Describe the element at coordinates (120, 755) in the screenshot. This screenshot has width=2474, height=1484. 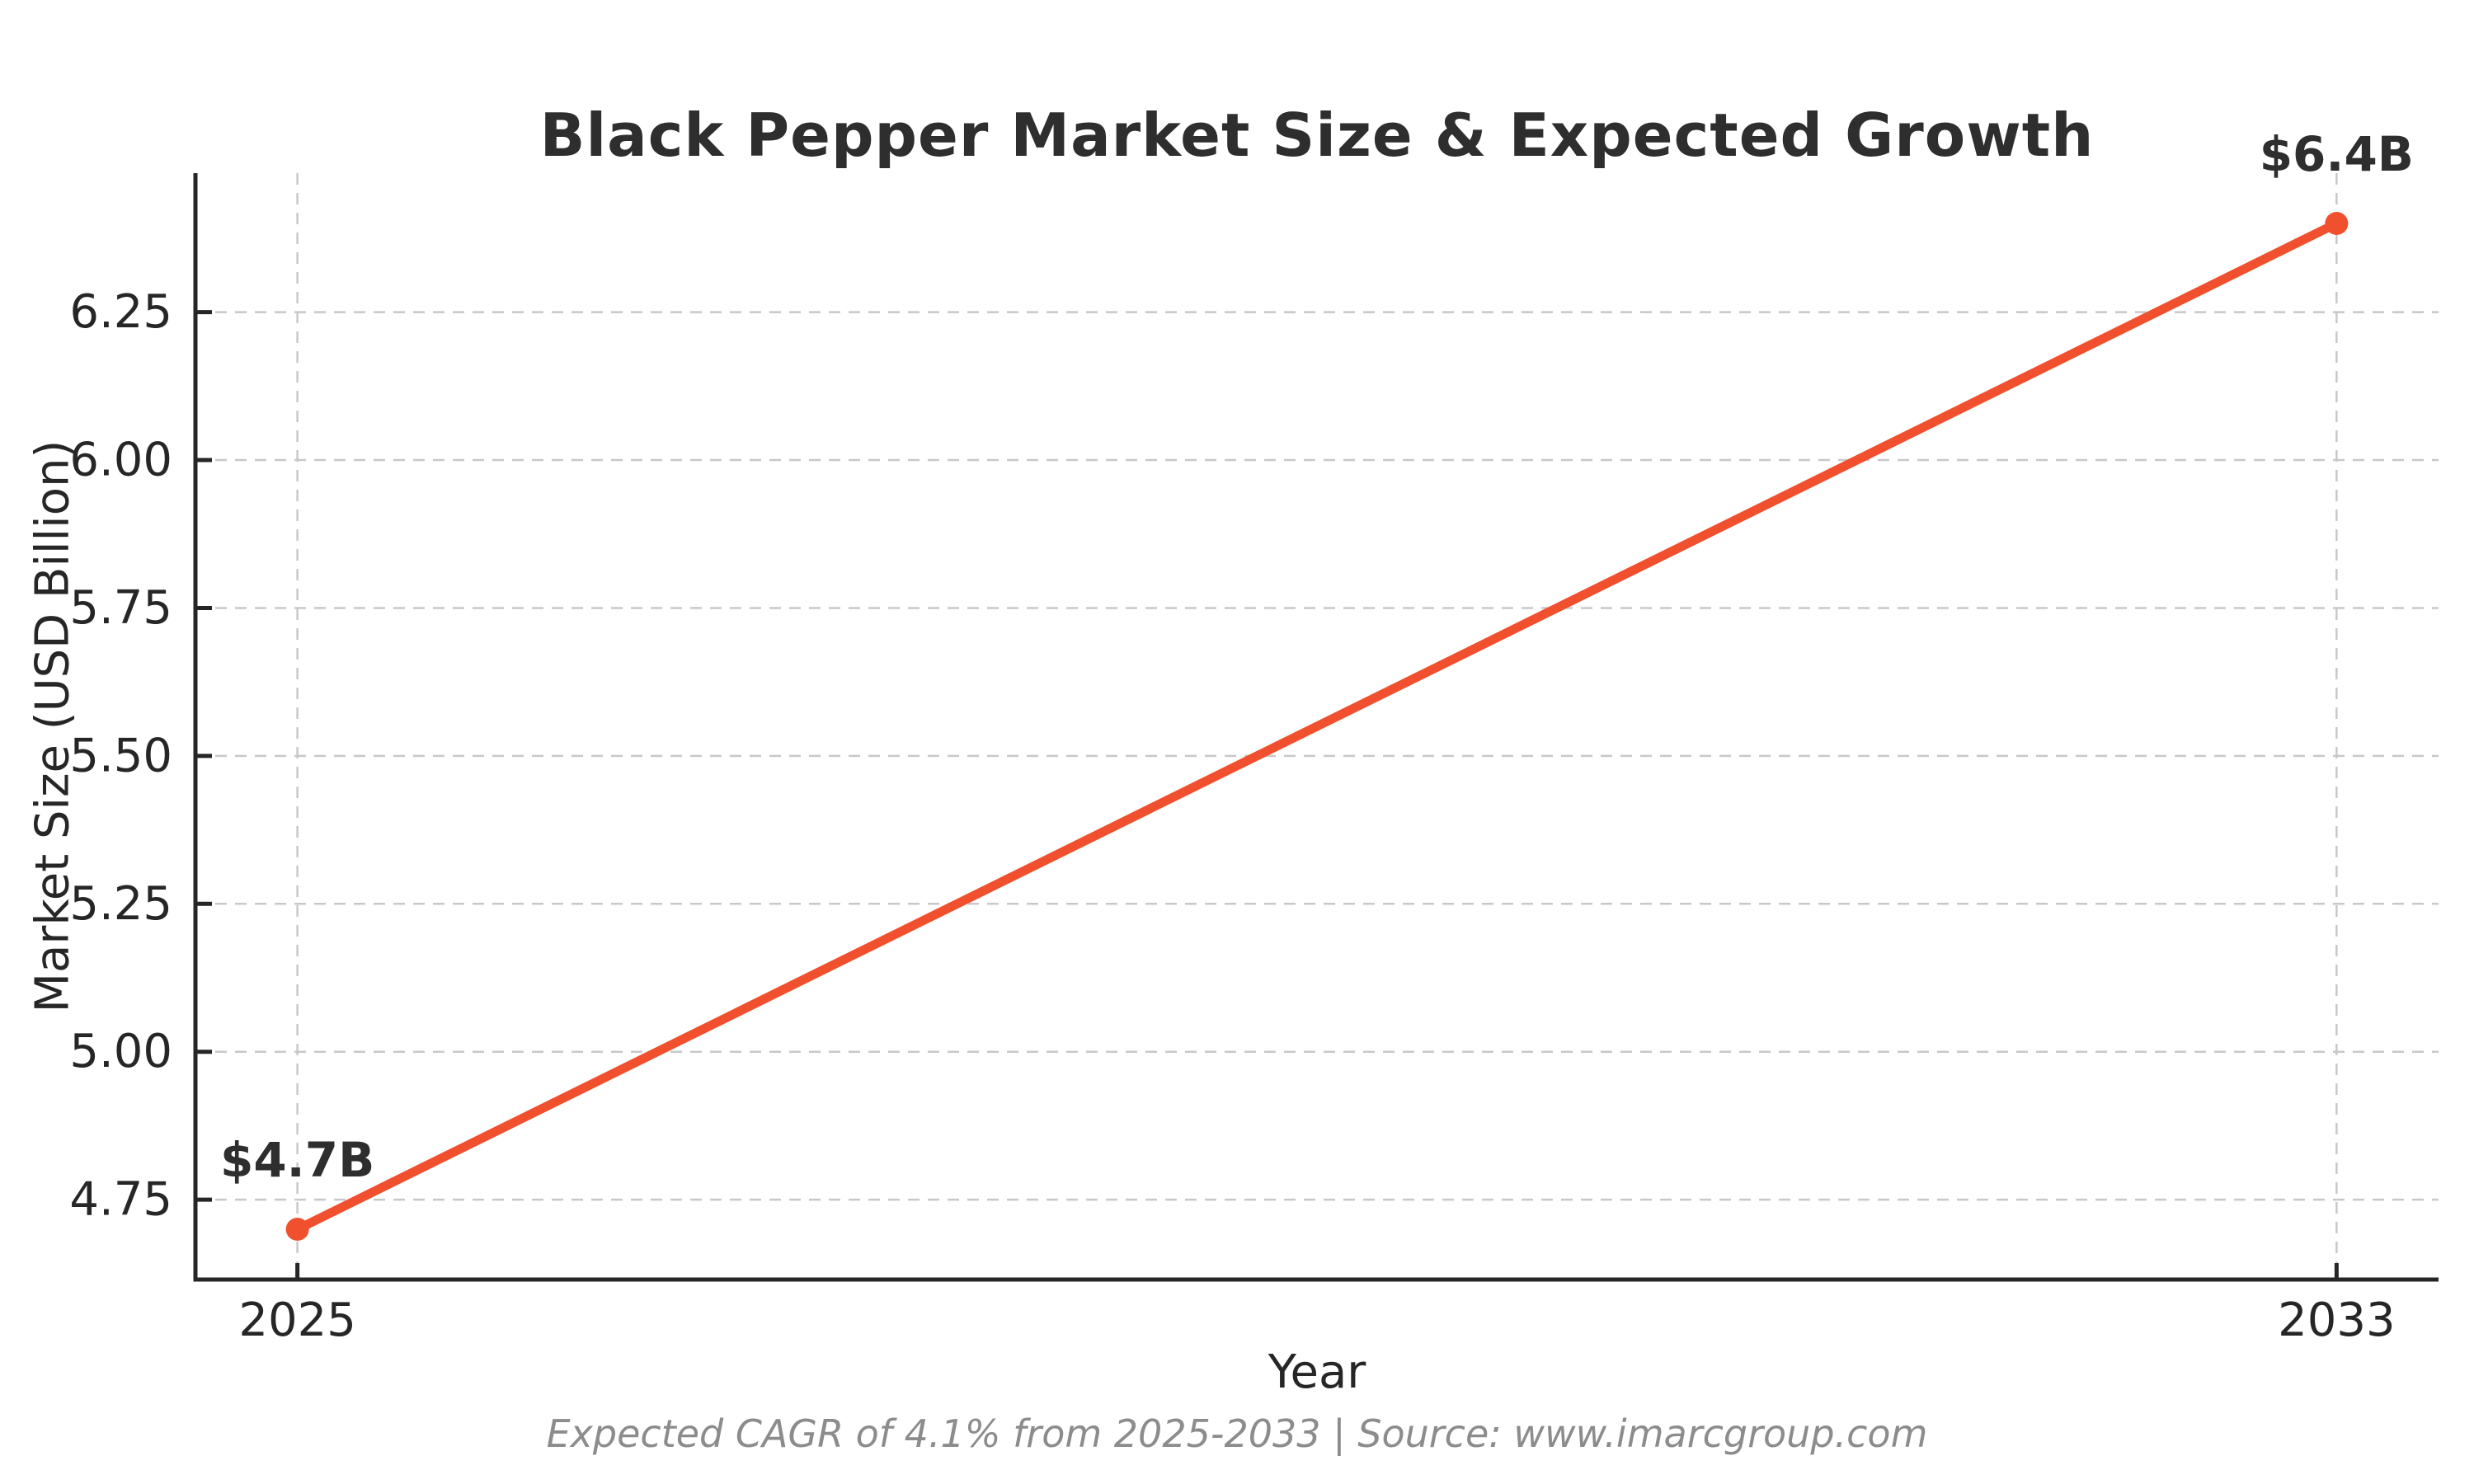
I see `y-tick-label: 5.50` at that location.